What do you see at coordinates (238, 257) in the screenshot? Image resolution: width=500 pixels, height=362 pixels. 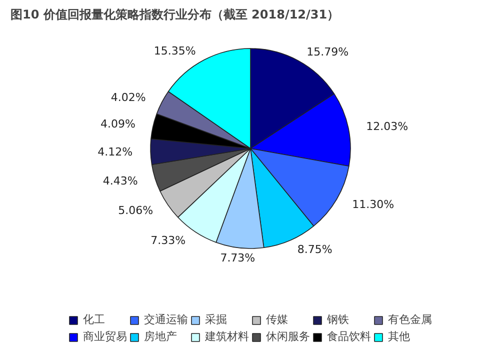 I see `data-label: 7.73%` at bounding box center [238, 257].